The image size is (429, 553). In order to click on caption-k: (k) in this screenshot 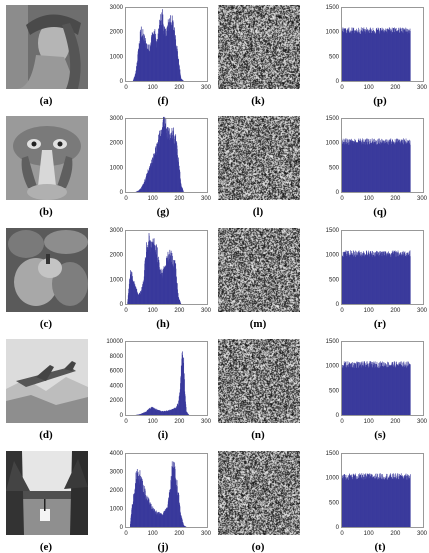, I will do `click(258, 101)`.